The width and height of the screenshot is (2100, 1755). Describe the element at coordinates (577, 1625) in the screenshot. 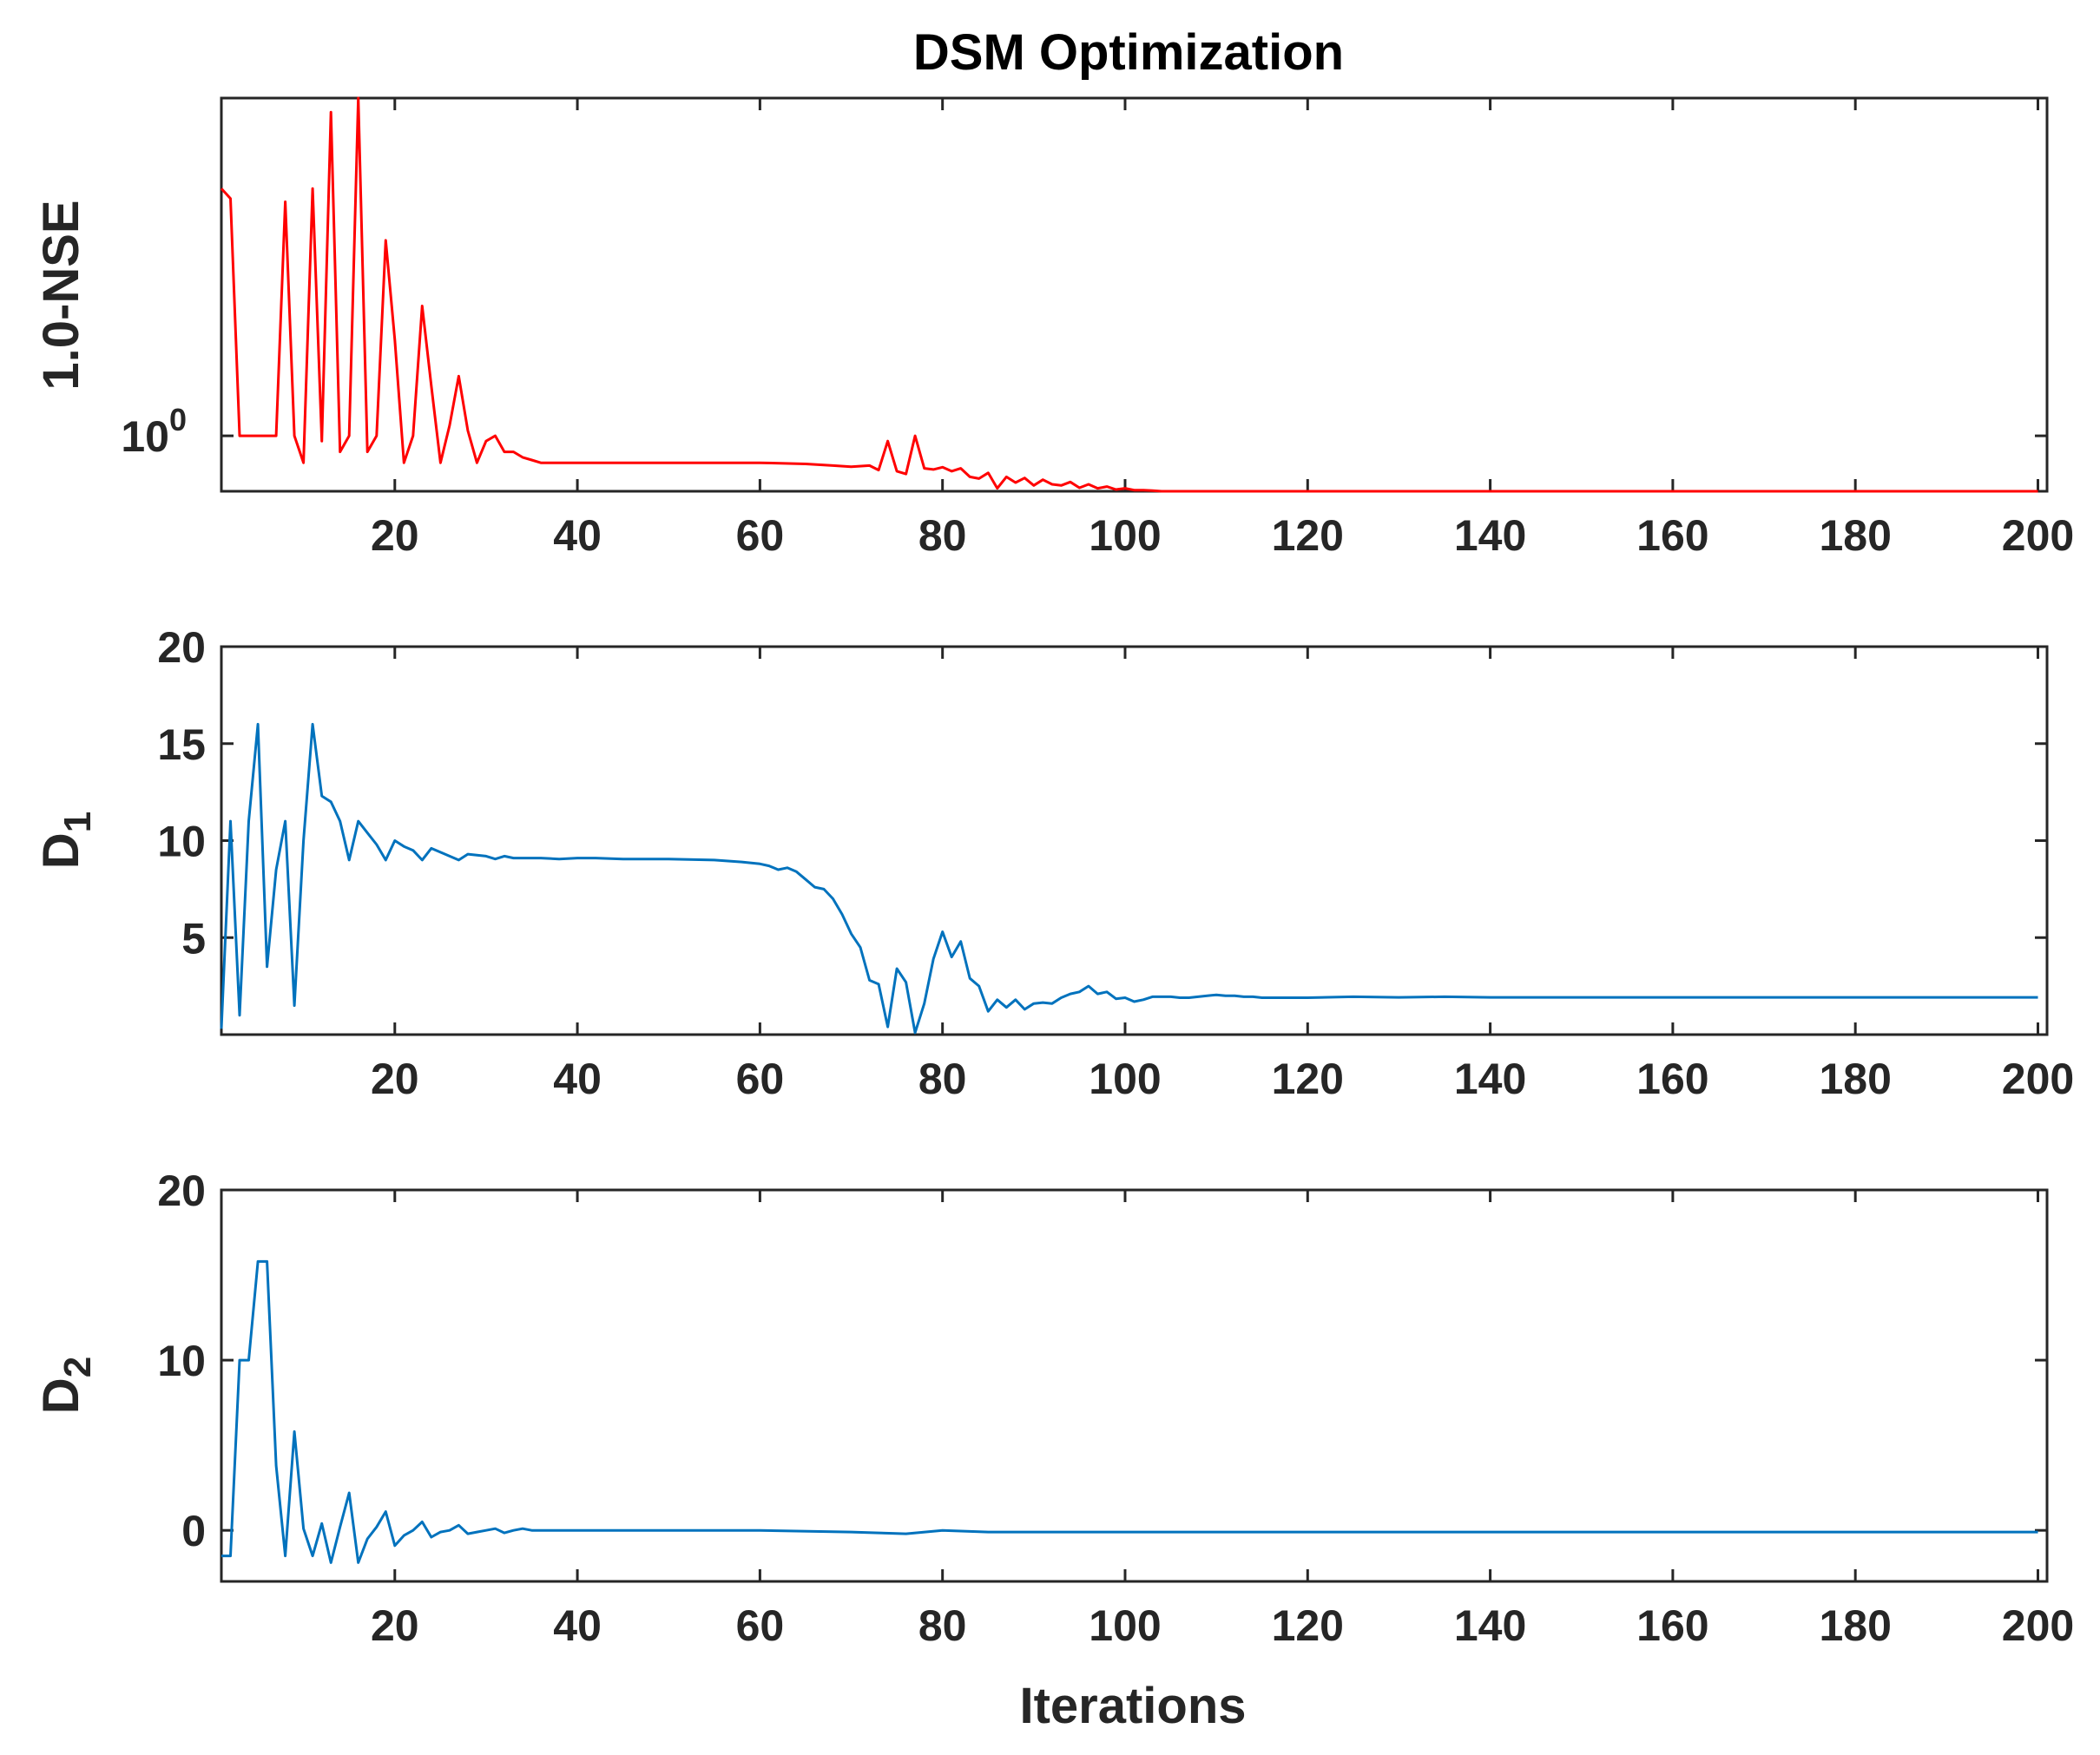

I see `d2-x-tick-label: 40` at that location.